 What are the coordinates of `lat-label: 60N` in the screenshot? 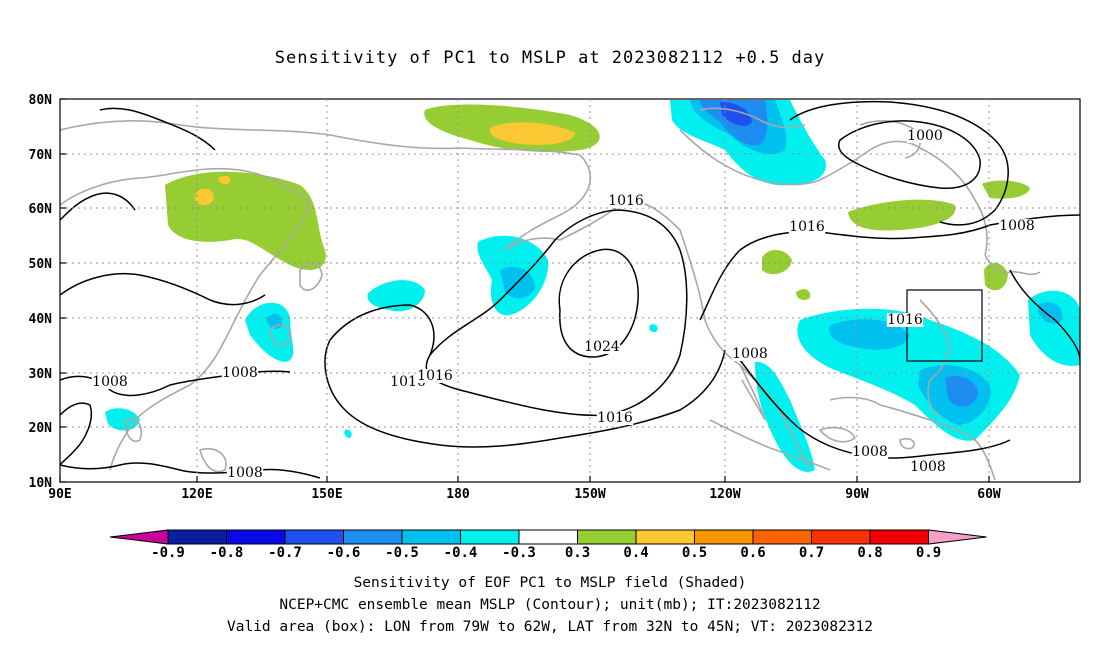 It's located at (41, 209).